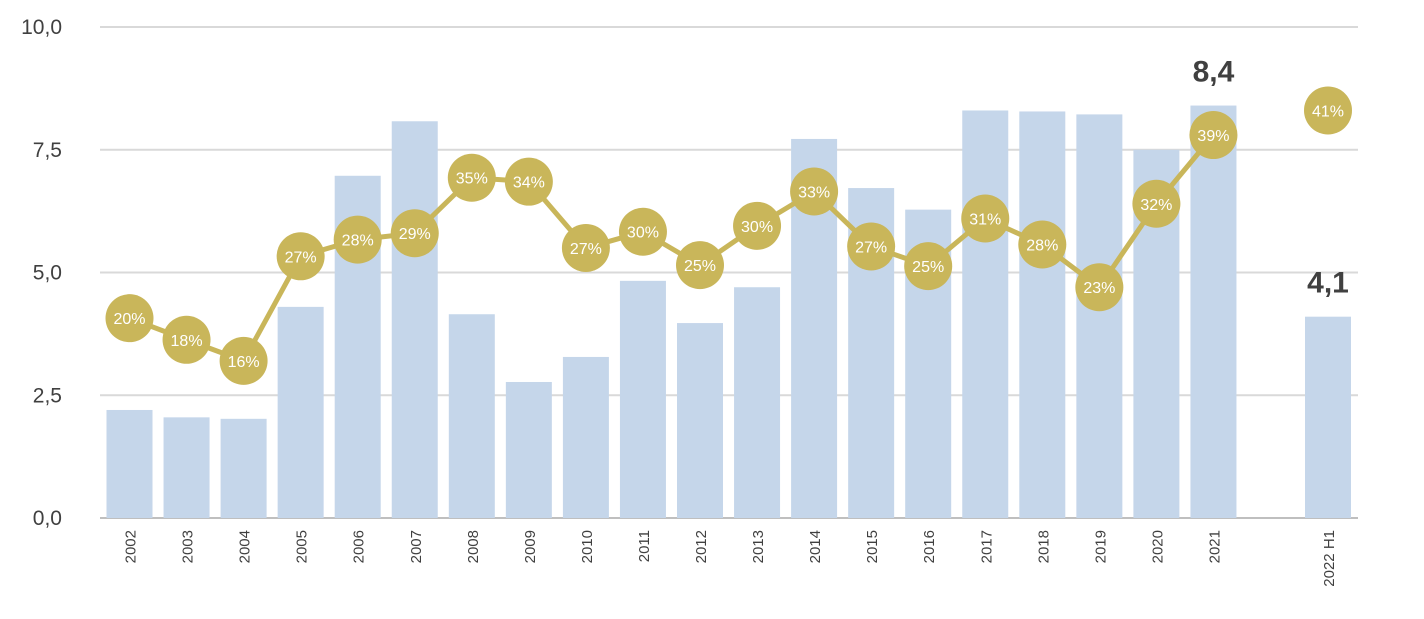 The width and height of the screenshot is (1424, 619). What do you see at coordinates (47, 150) in the screenshot?
I see `y-tick-label: 7,5` at bounding box center [47, 150].